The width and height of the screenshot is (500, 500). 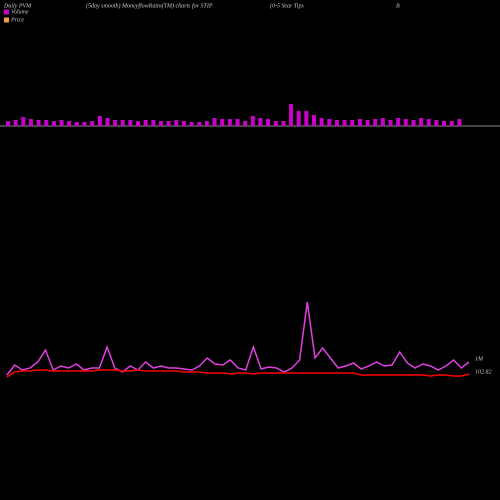 What do you see at coordinates (17, 20) in the screenshot?
I see `legend-label: Price` at bounding box center [17, 20].